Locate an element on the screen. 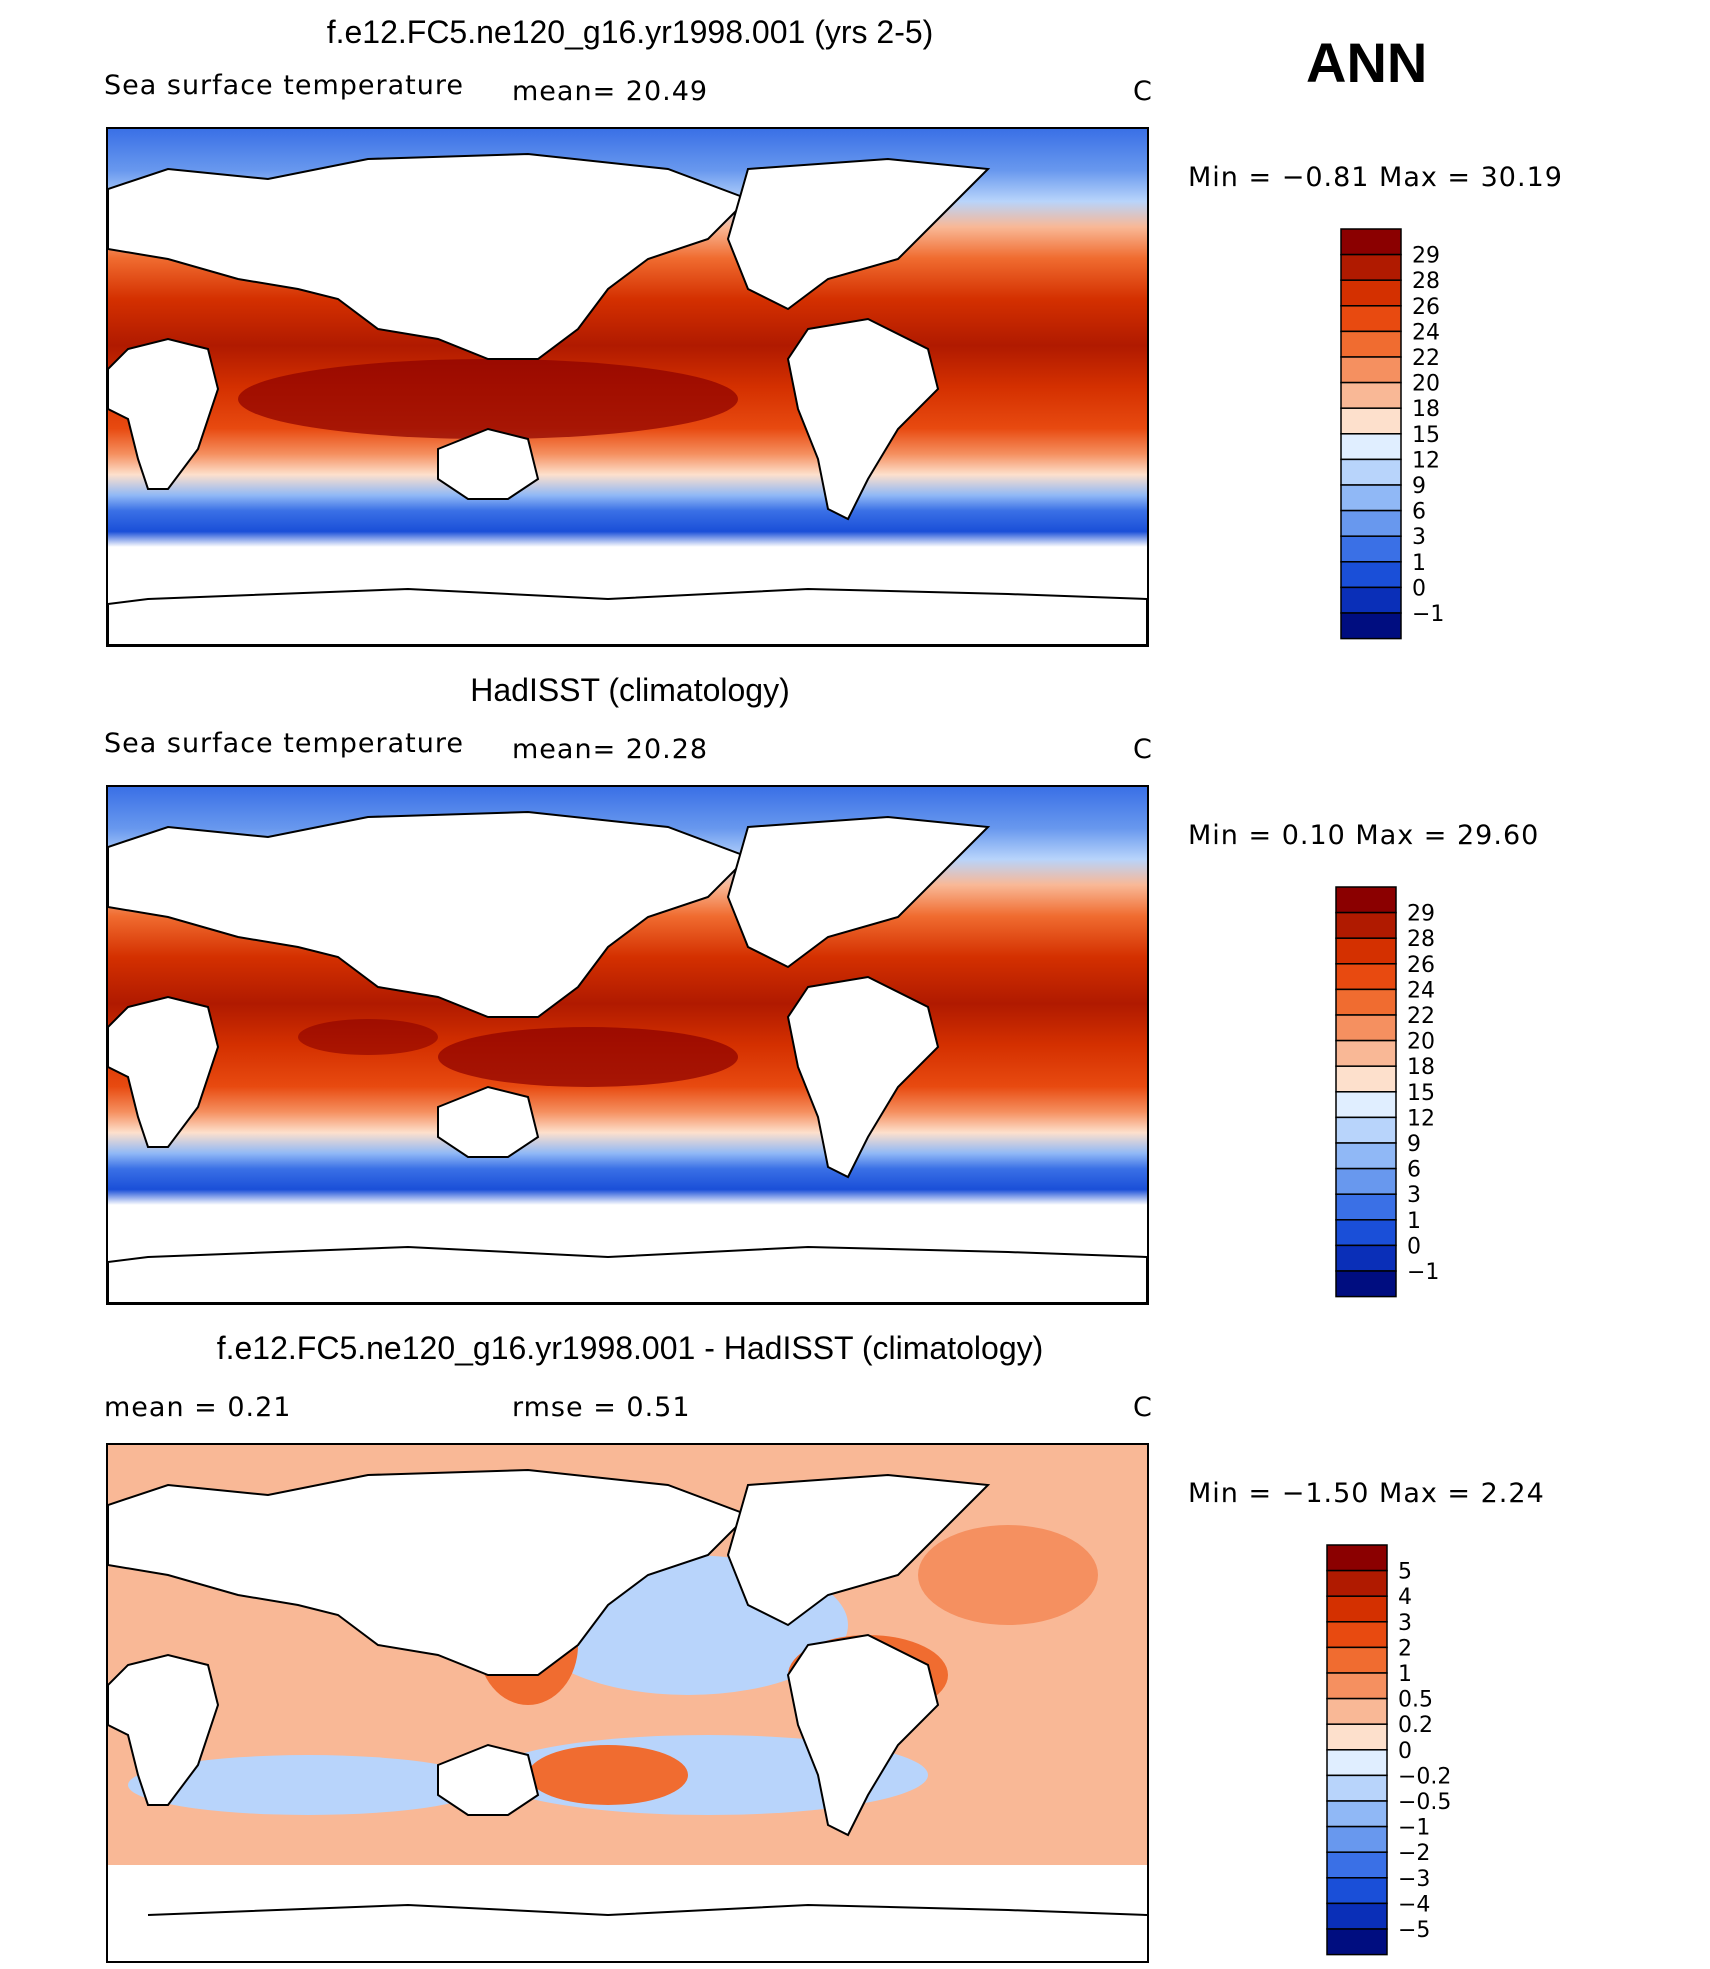 This screenshot has height=1969, width=1710. season-label: ANN is located at coordinates (1367, 62).